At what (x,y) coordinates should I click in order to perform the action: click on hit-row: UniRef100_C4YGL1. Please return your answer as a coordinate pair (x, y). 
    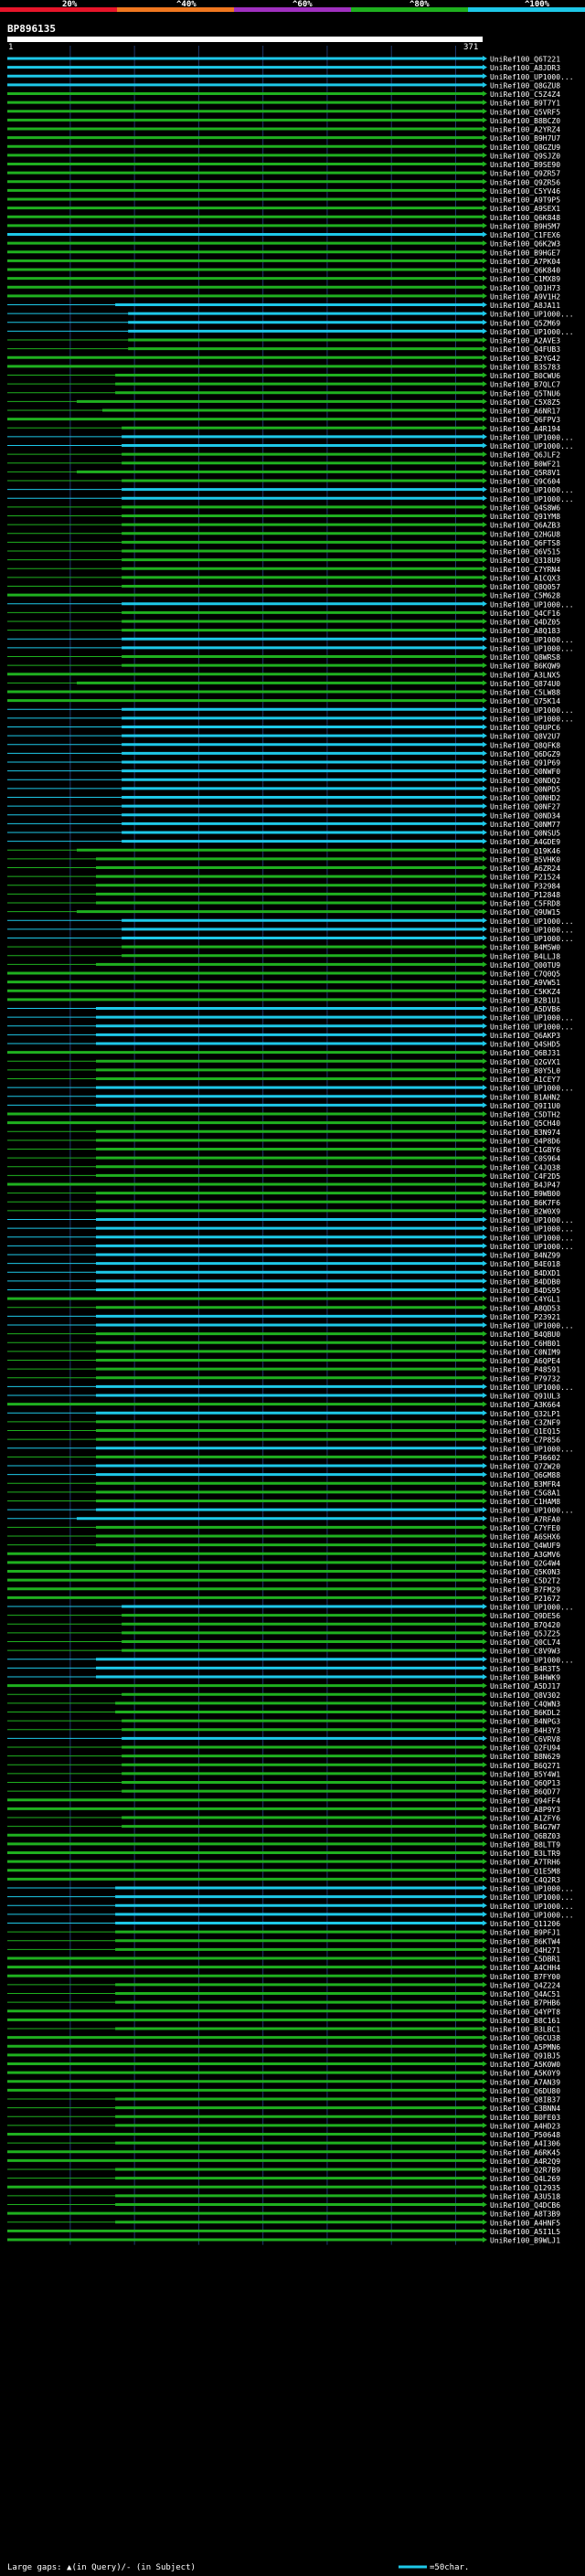
    Looking at the image, I should click on (284, 1300).